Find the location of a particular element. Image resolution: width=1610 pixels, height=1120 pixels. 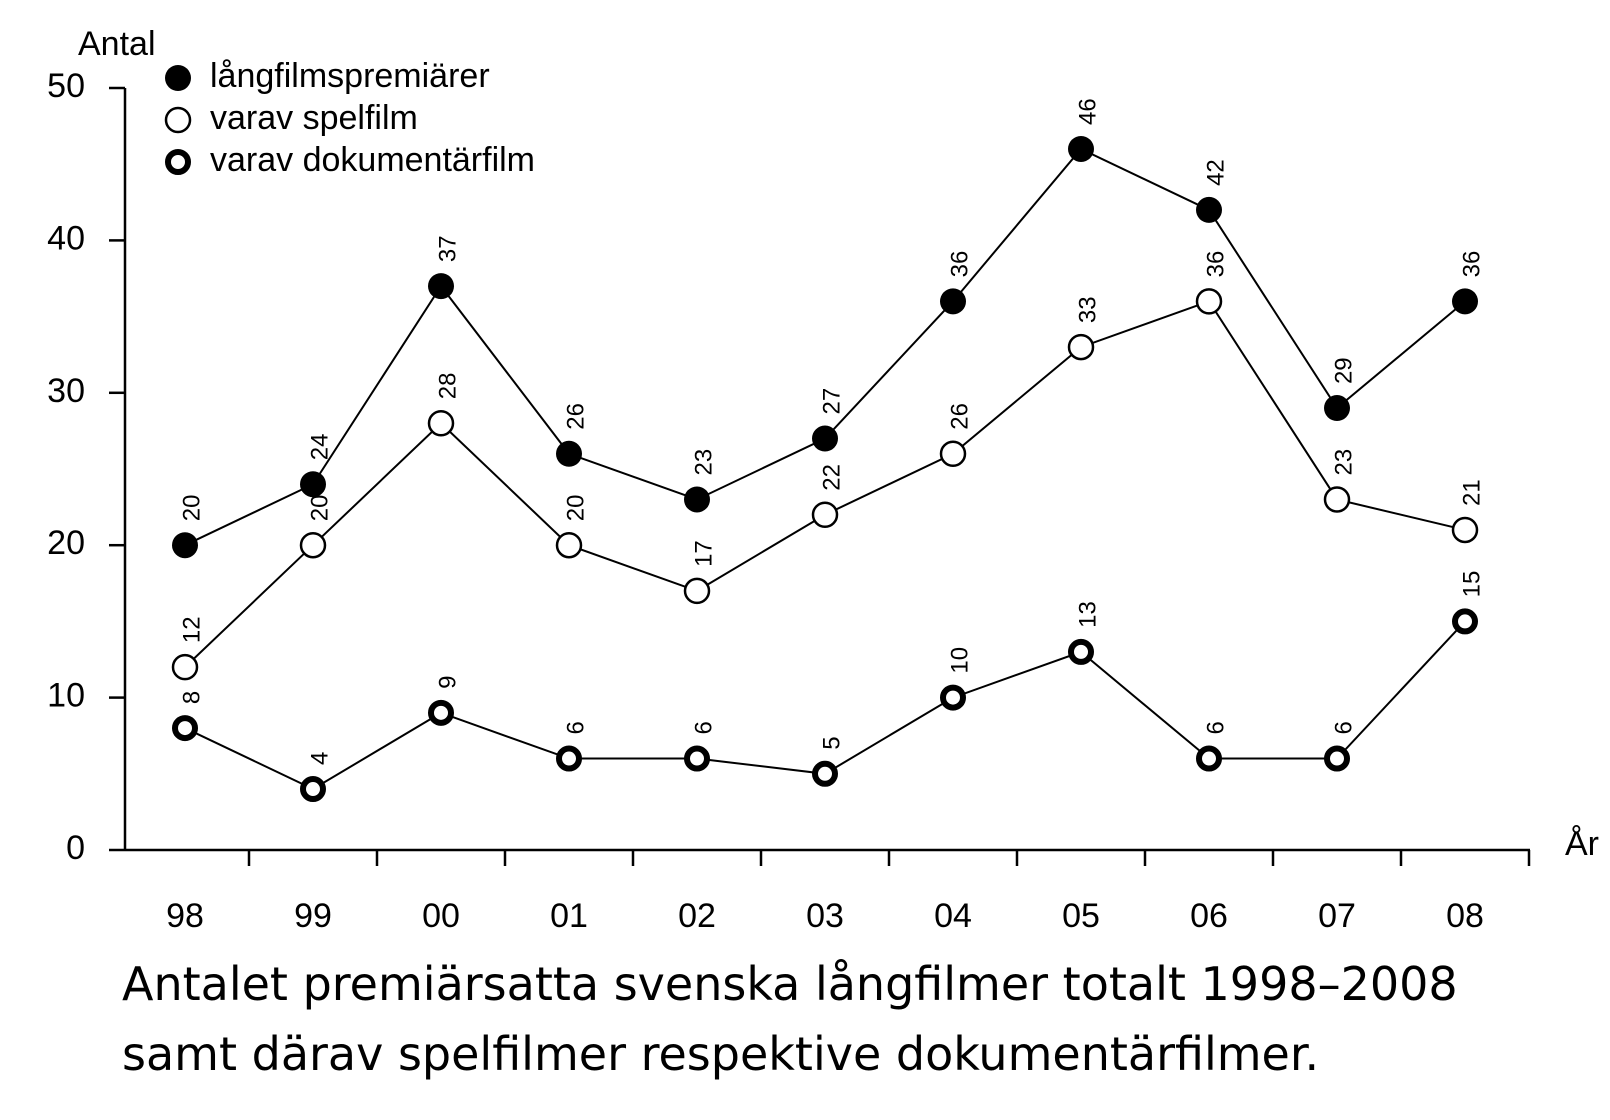

x-tick-label: 01 is located at coordinates (569, 916).